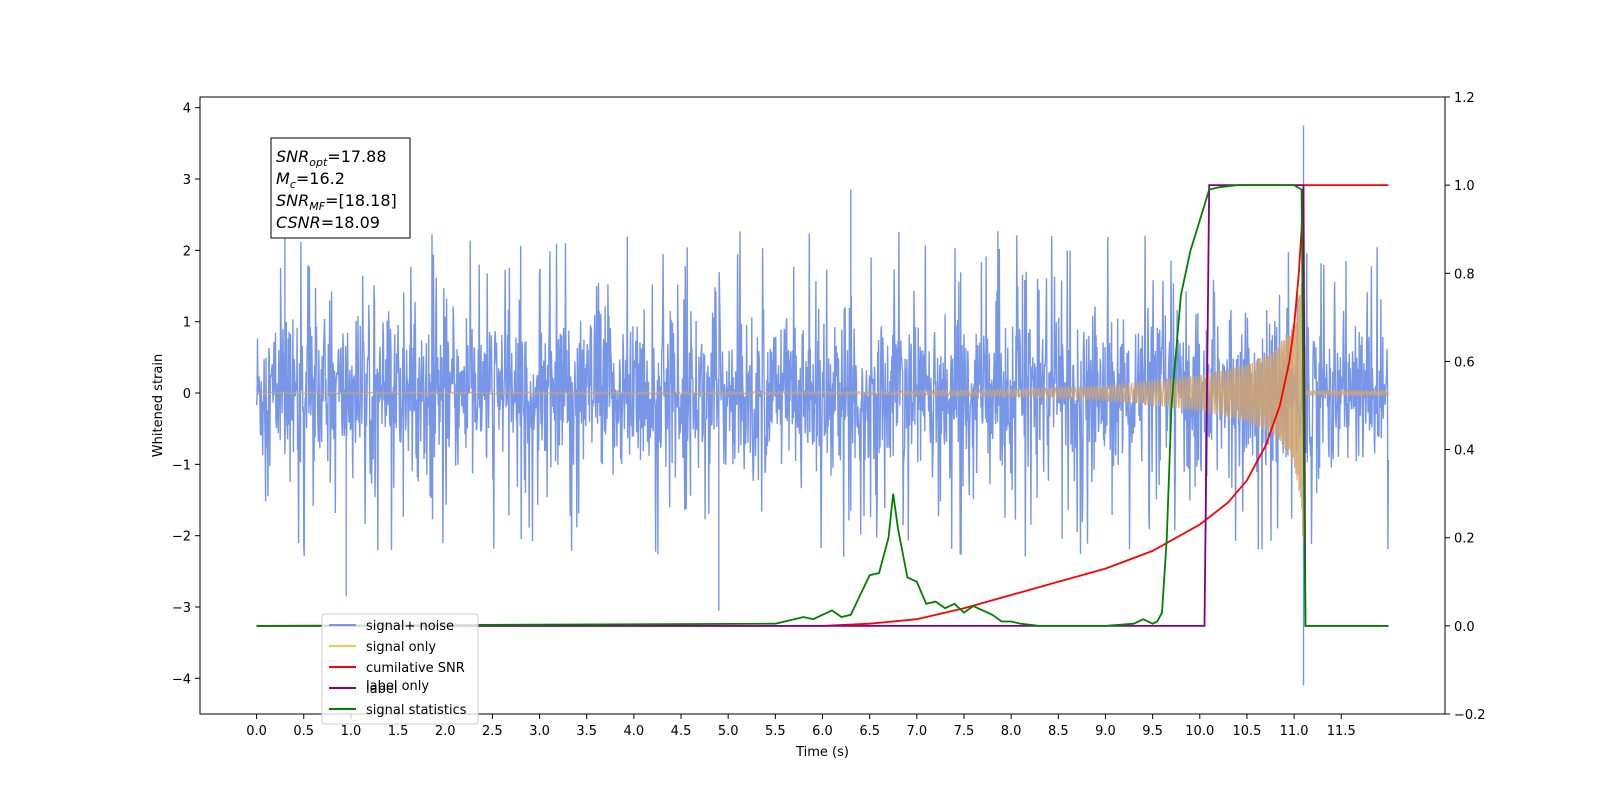  What do you see at coordinates (586, 731) in the screenshot?
I see `x-tick-label: 3.5` at bounding box center [586, 731].